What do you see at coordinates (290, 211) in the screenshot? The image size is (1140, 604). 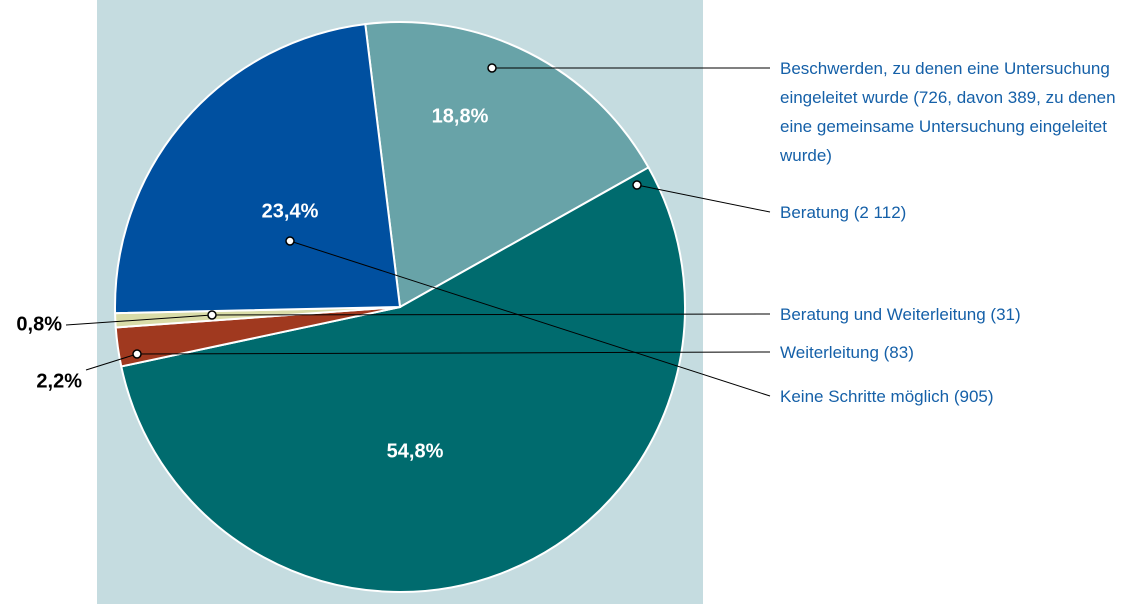 I see `value-label: 23,4%` at bounding box center [290, 211].